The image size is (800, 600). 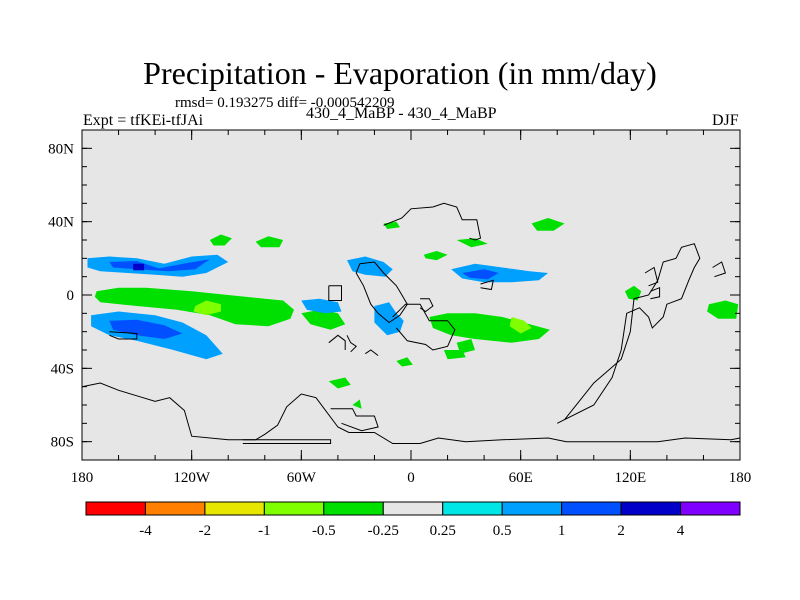 I want to click on season-label: DJF, so click(x=725, y=120).